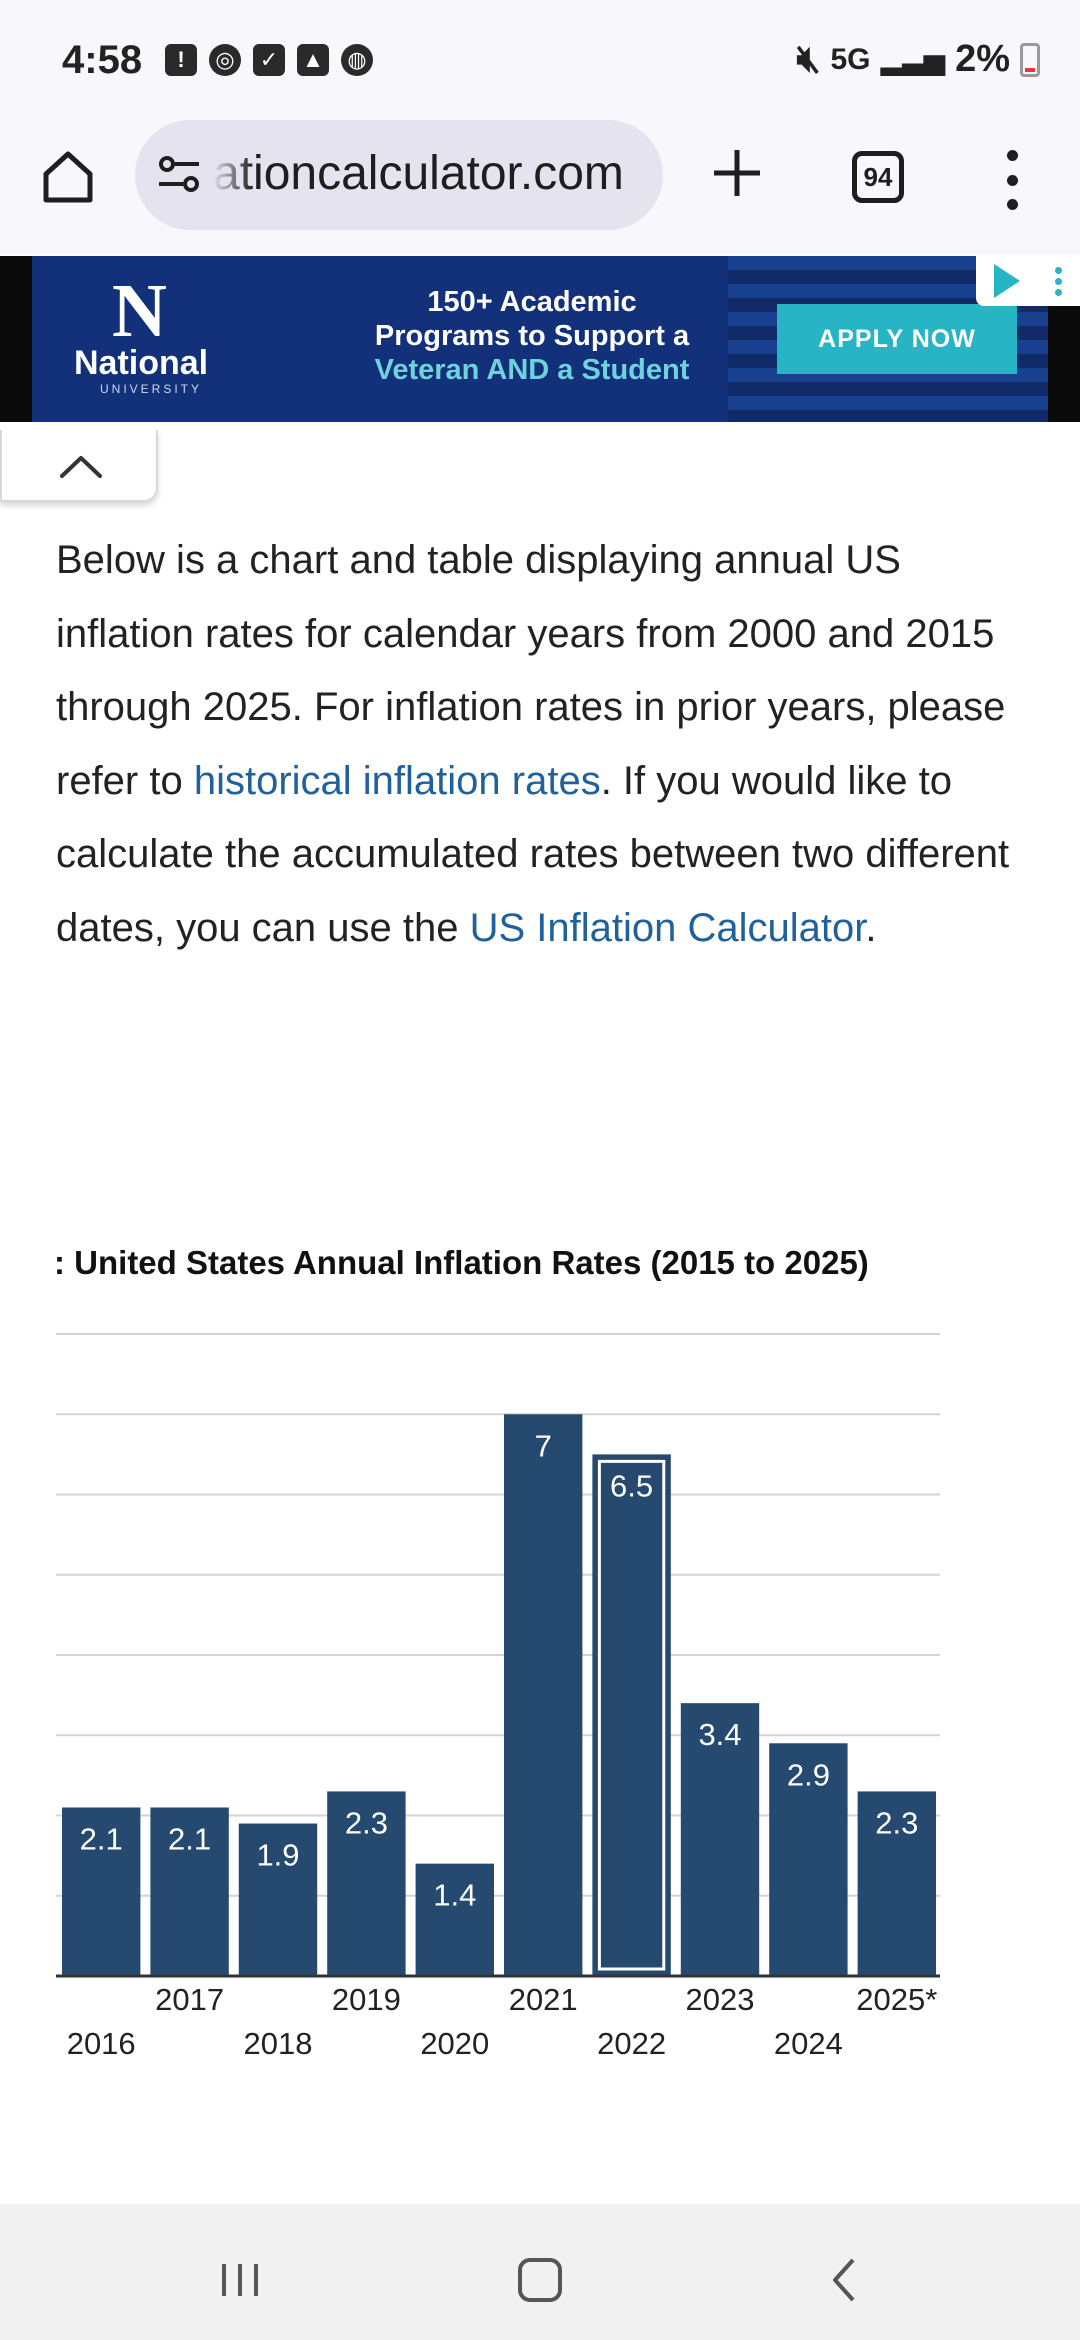  I want to click on check-icon: ✓, so click(269, 60).